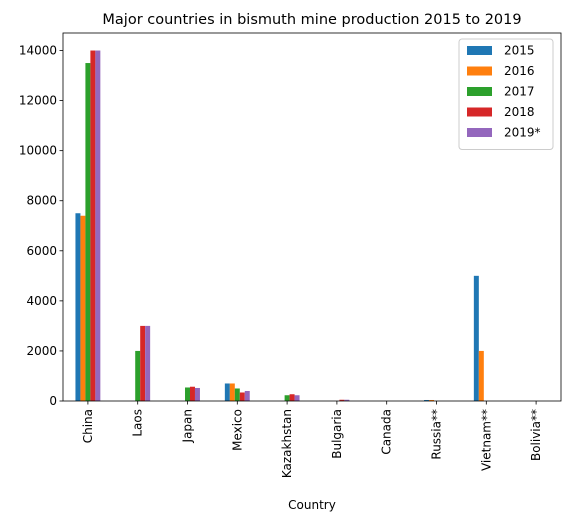 Image resolution: width=569 pixels, height=521 pixels. Describe the element at coordinates (41, 201) in the screenshot. I see `y-tick-label: 8000` at that location.